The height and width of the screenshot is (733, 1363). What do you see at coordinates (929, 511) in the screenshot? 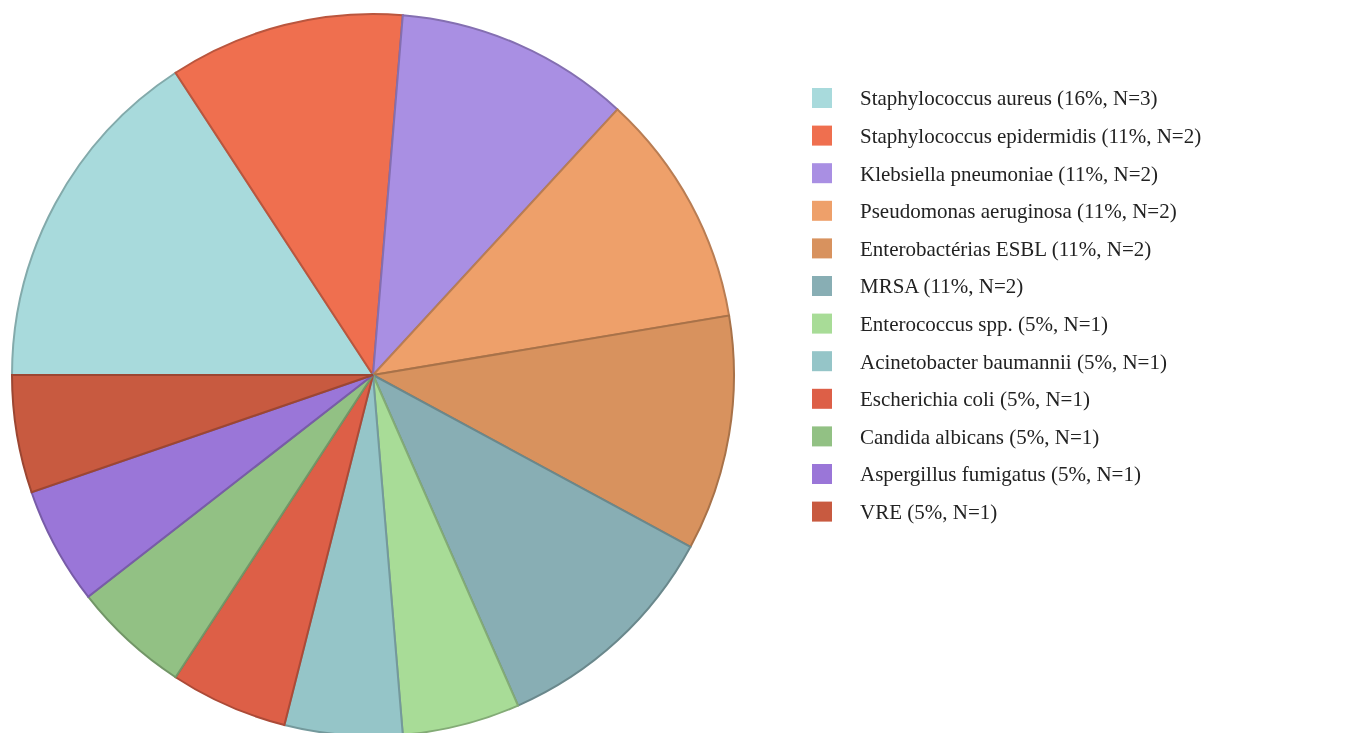
I see `legend-label: VRE (5%, N=1)` at bounding box center [929, 511].